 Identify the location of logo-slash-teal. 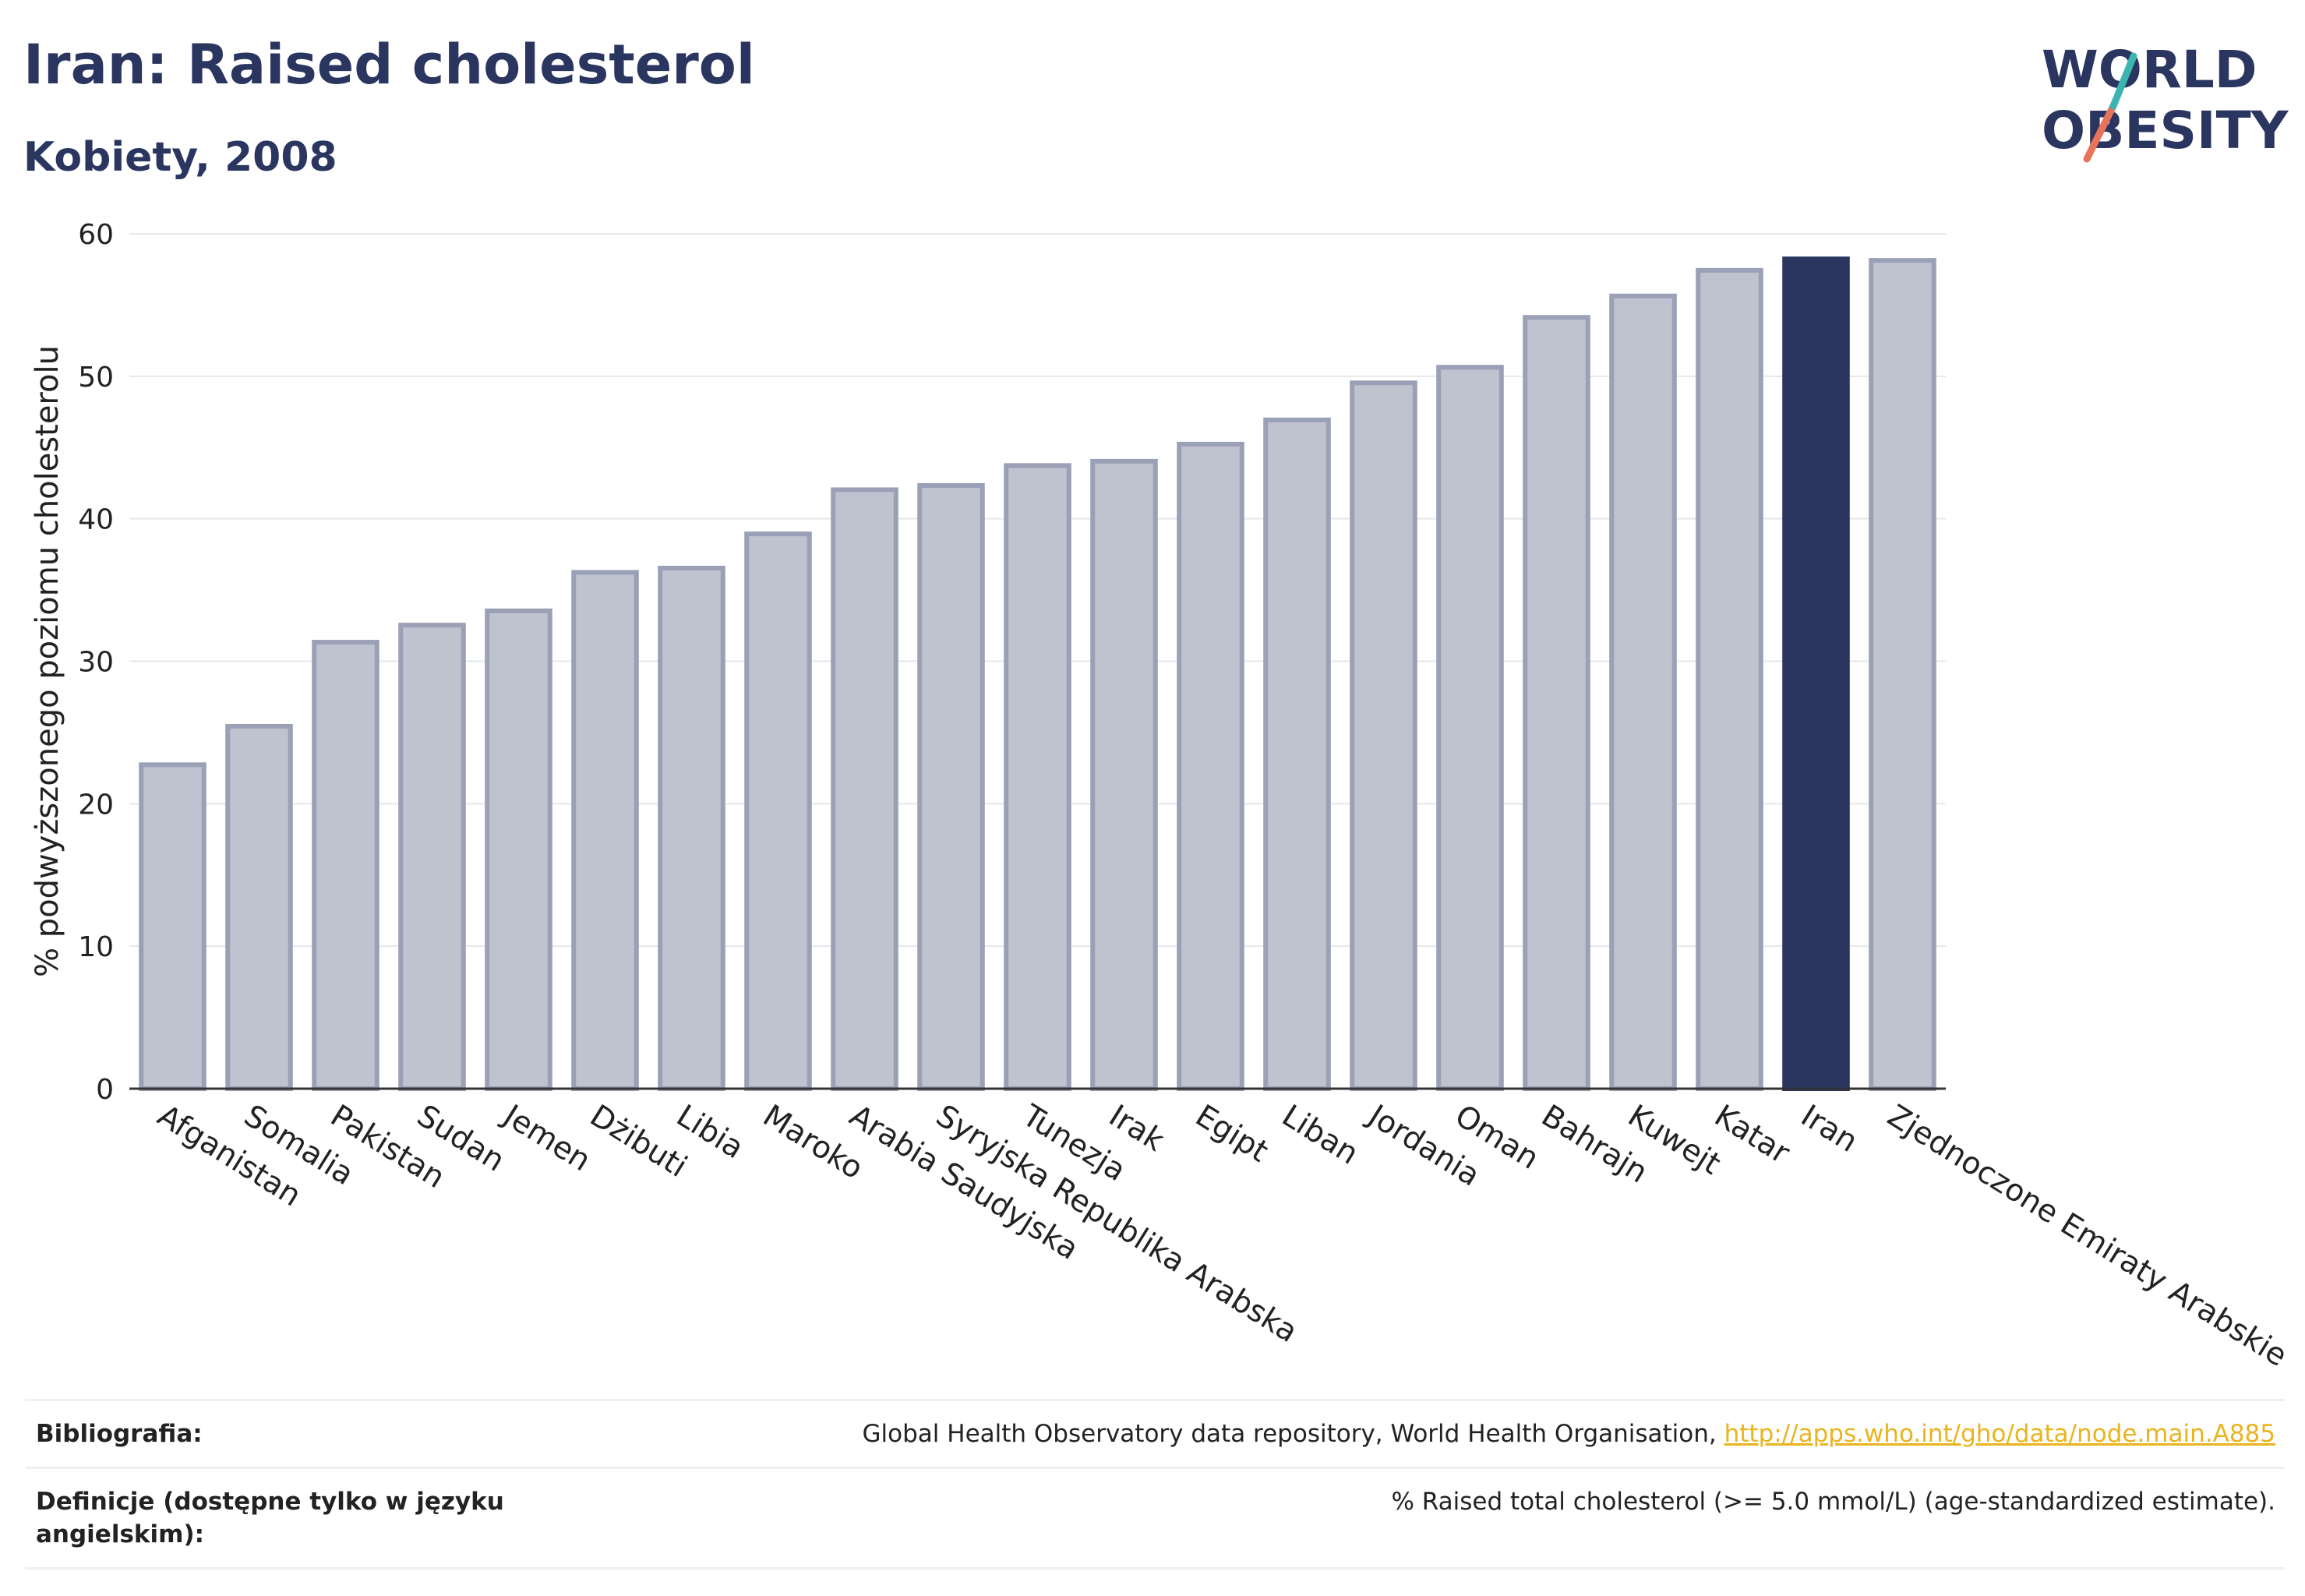
(2123, 81).